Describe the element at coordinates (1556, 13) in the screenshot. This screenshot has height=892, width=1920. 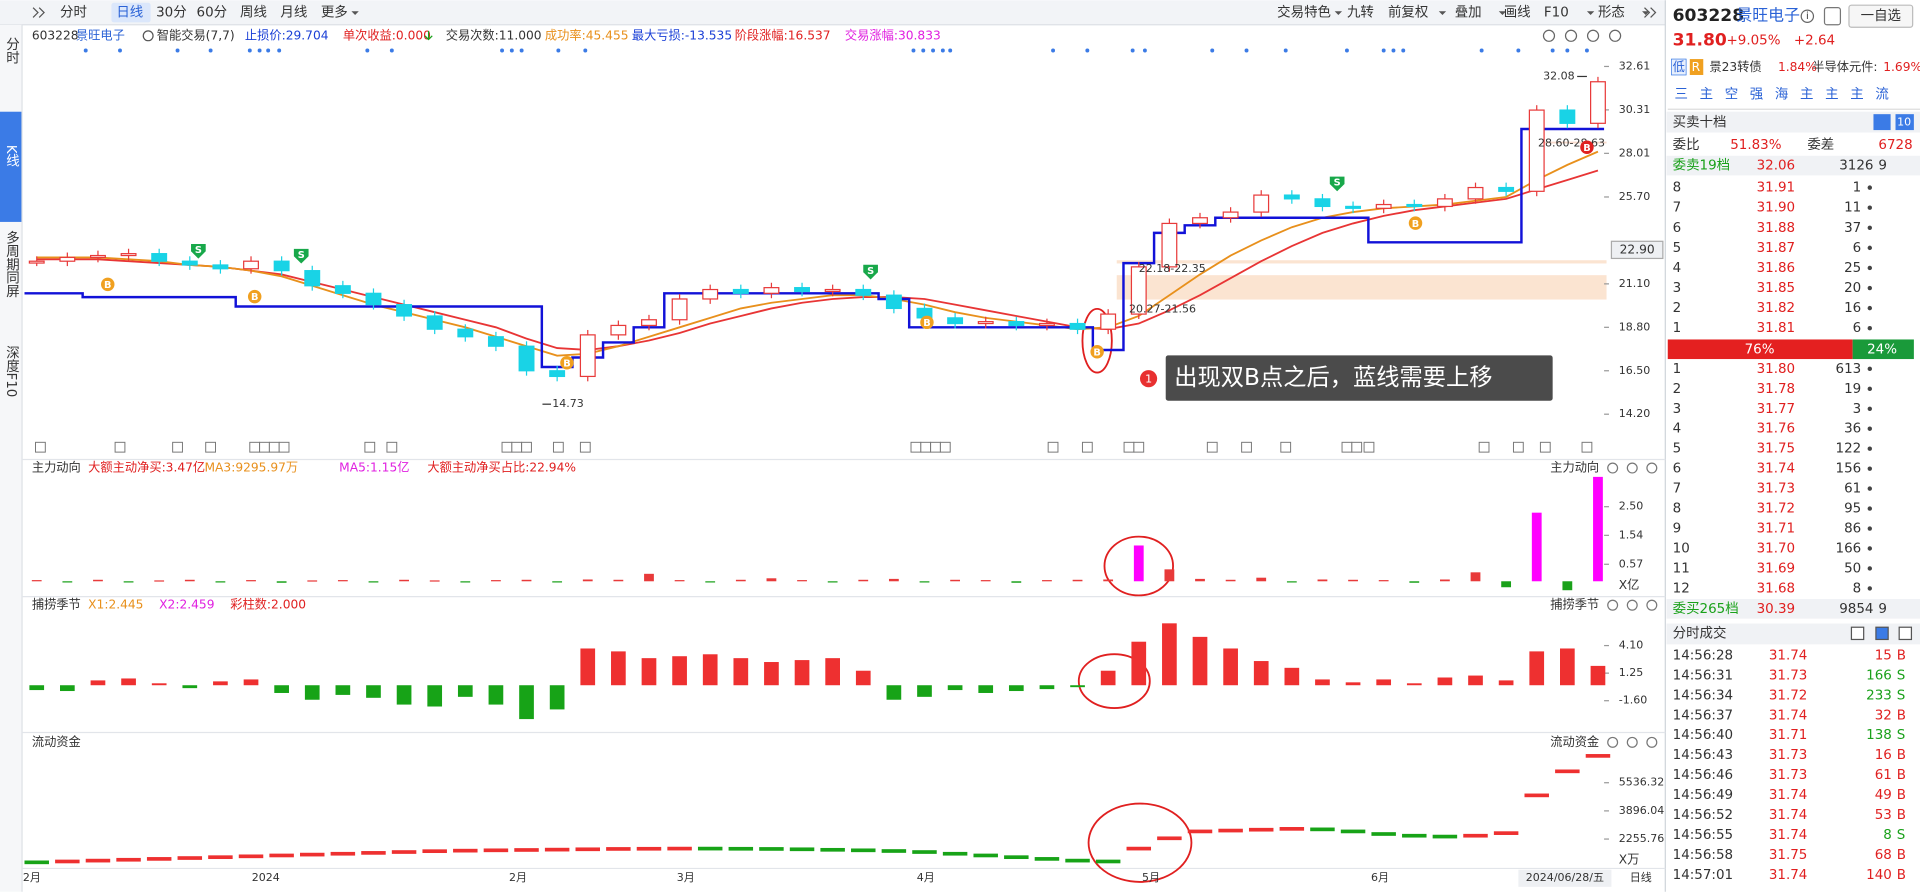
I see `toolbar-button: F10` at that location.